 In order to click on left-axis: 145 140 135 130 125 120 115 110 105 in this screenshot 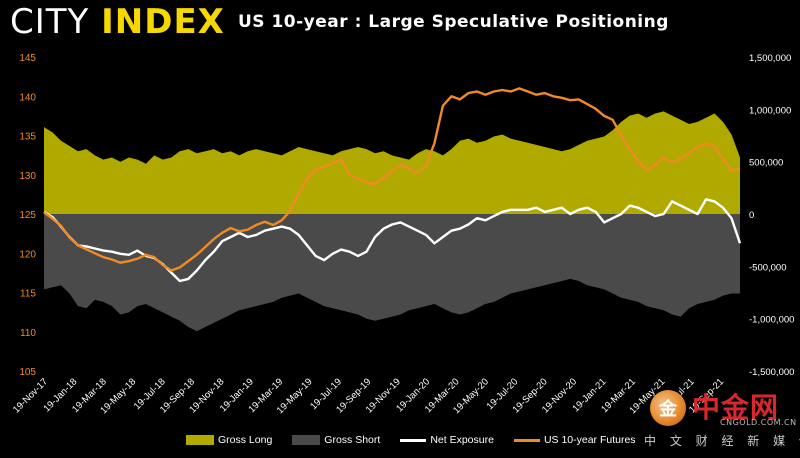, I will do `click(27, 215)`.